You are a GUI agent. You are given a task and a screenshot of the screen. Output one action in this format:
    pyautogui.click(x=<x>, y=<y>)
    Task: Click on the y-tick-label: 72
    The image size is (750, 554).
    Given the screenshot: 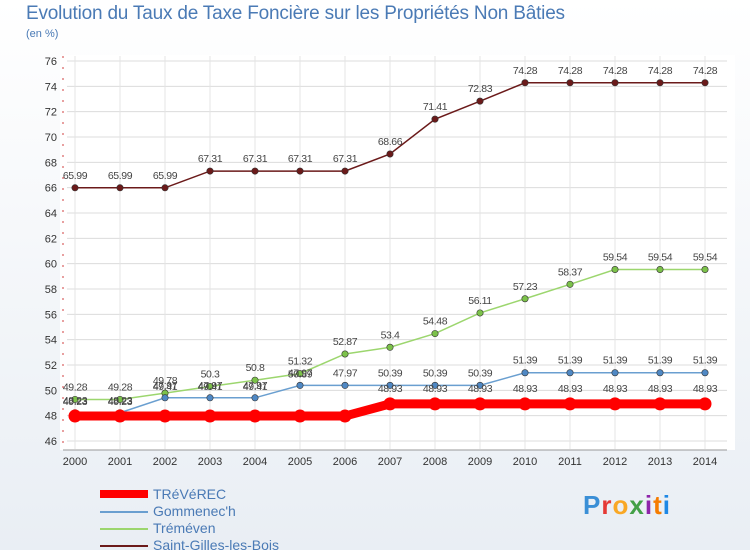 What is the action you would take?
    pyautogui.click(x=51, y=113)
    